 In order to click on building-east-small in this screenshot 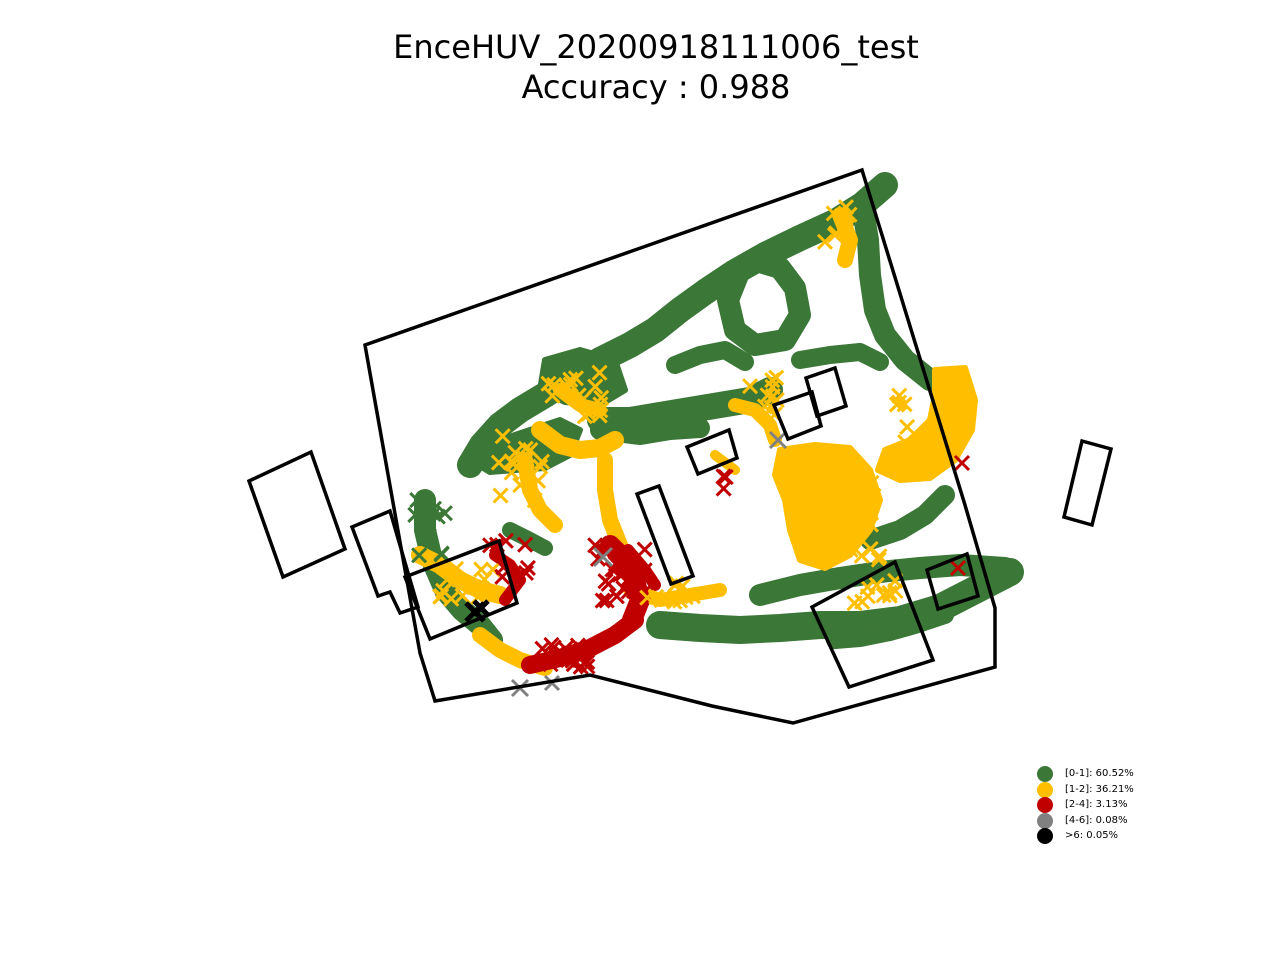, I will do `click(952, 581)`.